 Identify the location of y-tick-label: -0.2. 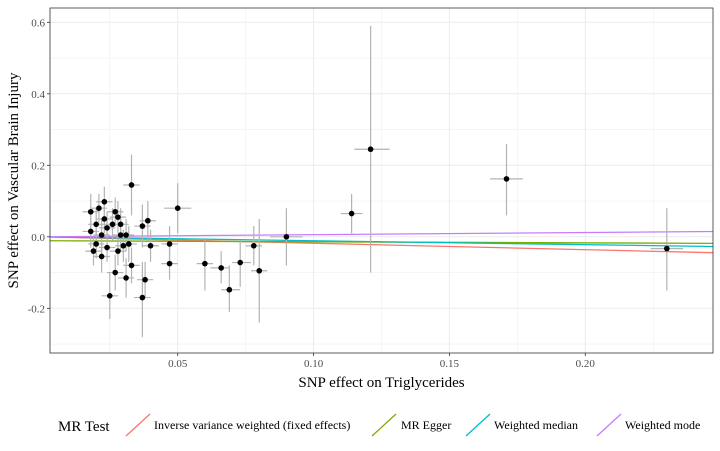
(36, 309).